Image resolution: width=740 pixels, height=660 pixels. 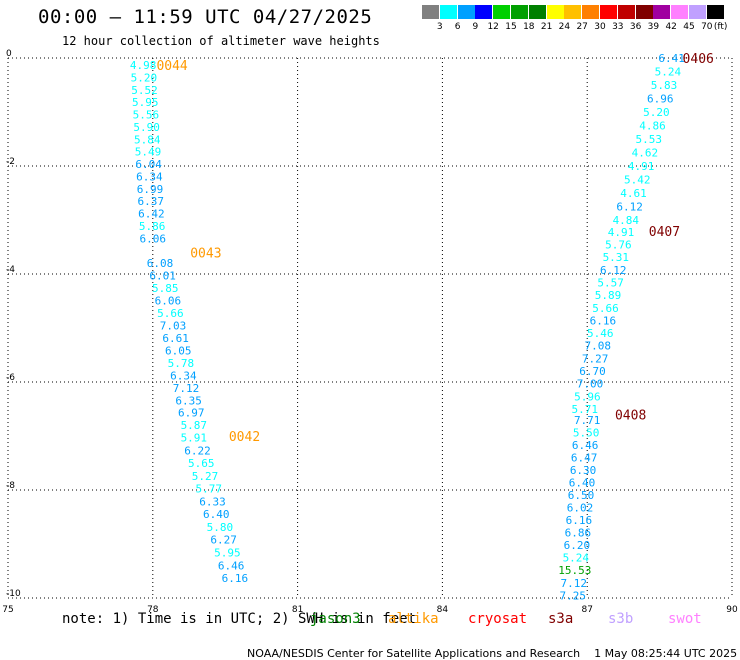 What do you see at coordinates (720, 27) in the screenshot?
I see `legend-unit: (ft)` at bounding box center [720, 27].